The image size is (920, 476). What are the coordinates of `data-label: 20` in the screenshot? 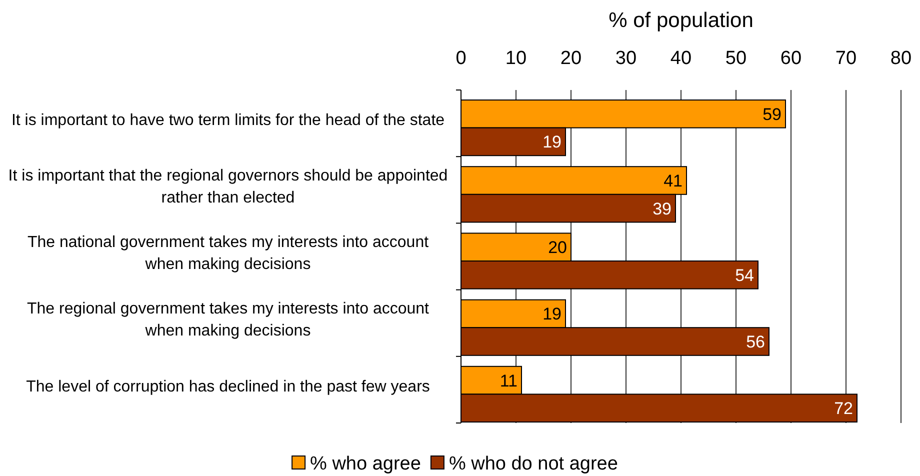 It's located at (557, 248).